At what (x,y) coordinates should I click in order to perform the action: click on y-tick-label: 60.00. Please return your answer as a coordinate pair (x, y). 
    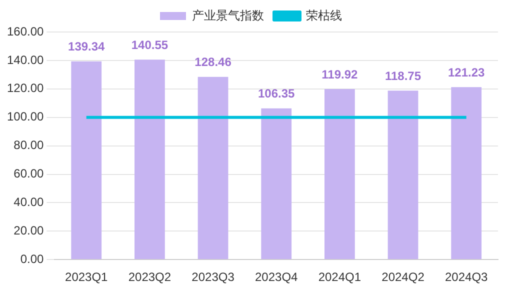
    Looking at the image, I should click on (29, 173).